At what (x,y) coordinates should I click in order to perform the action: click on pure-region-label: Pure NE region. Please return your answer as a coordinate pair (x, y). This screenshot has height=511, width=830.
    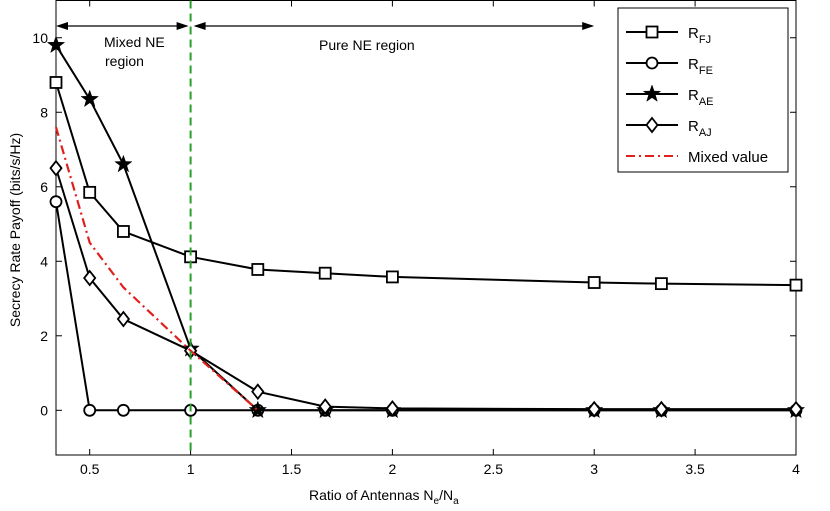
    Looking at the image, I should click on (367, 45).